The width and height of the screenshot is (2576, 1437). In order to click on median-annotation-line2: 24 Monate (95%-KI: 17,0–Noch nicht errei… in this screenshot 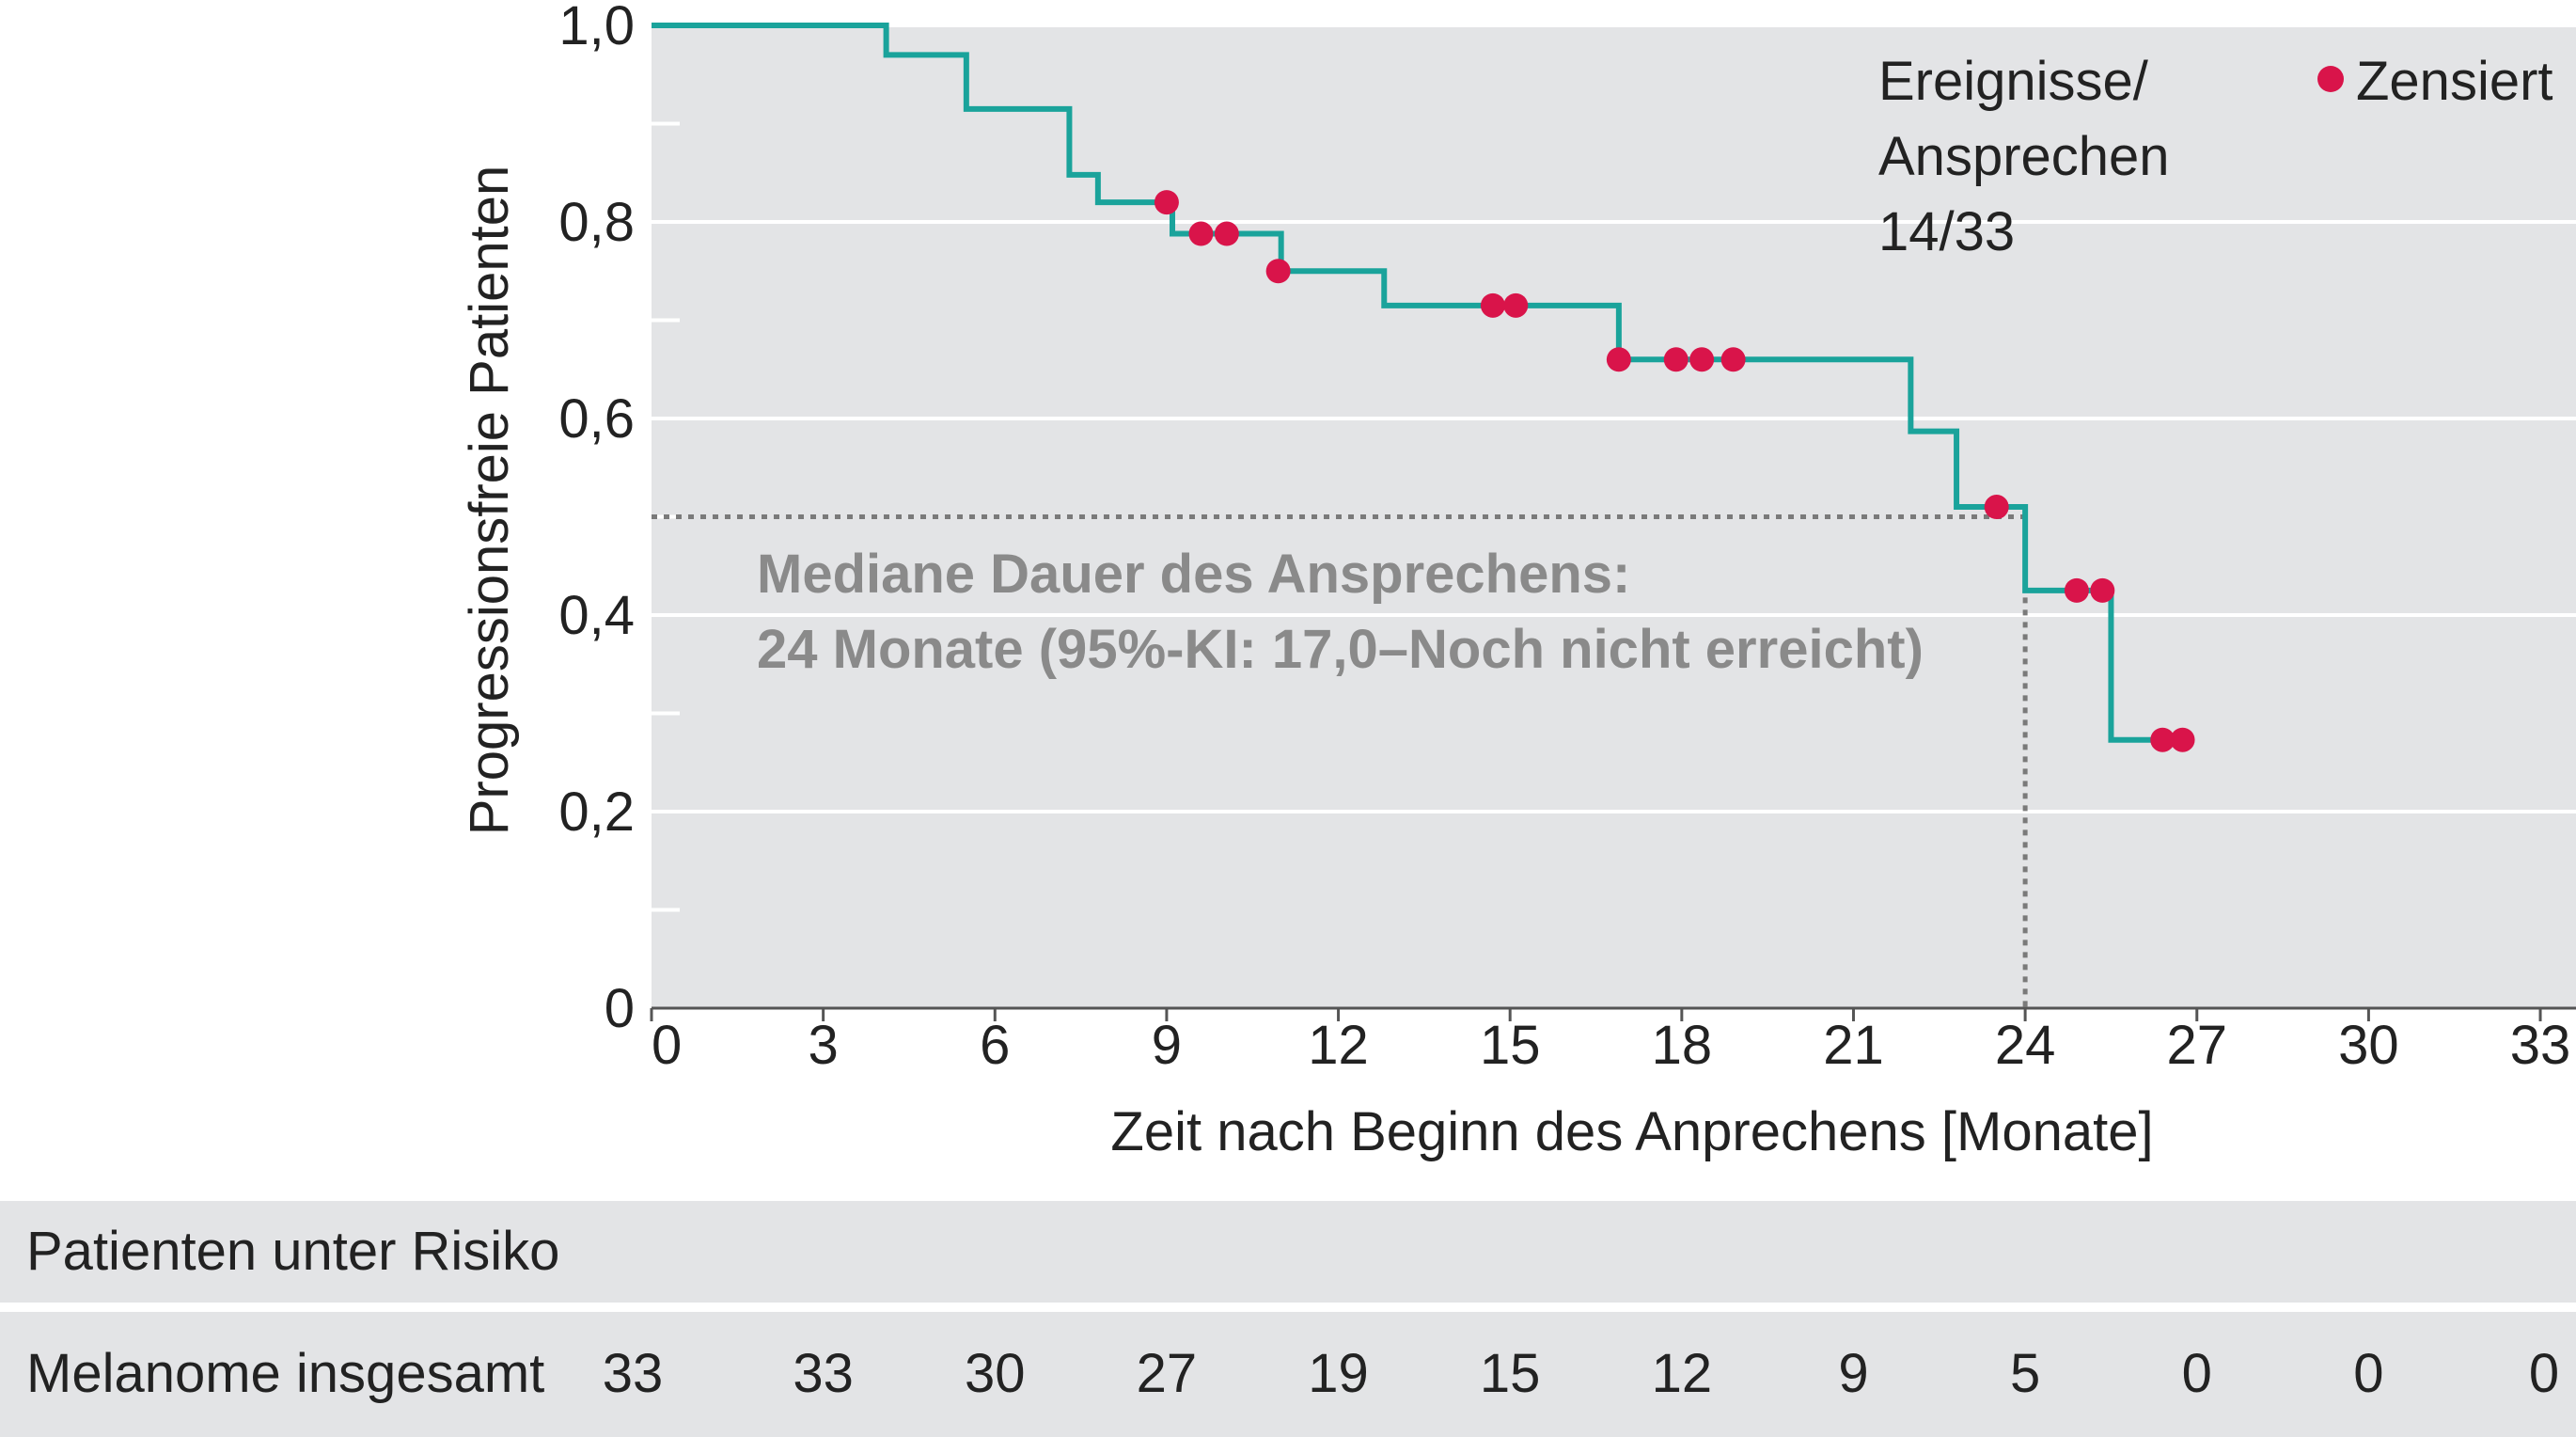, I will do `click(1341, 649)`.